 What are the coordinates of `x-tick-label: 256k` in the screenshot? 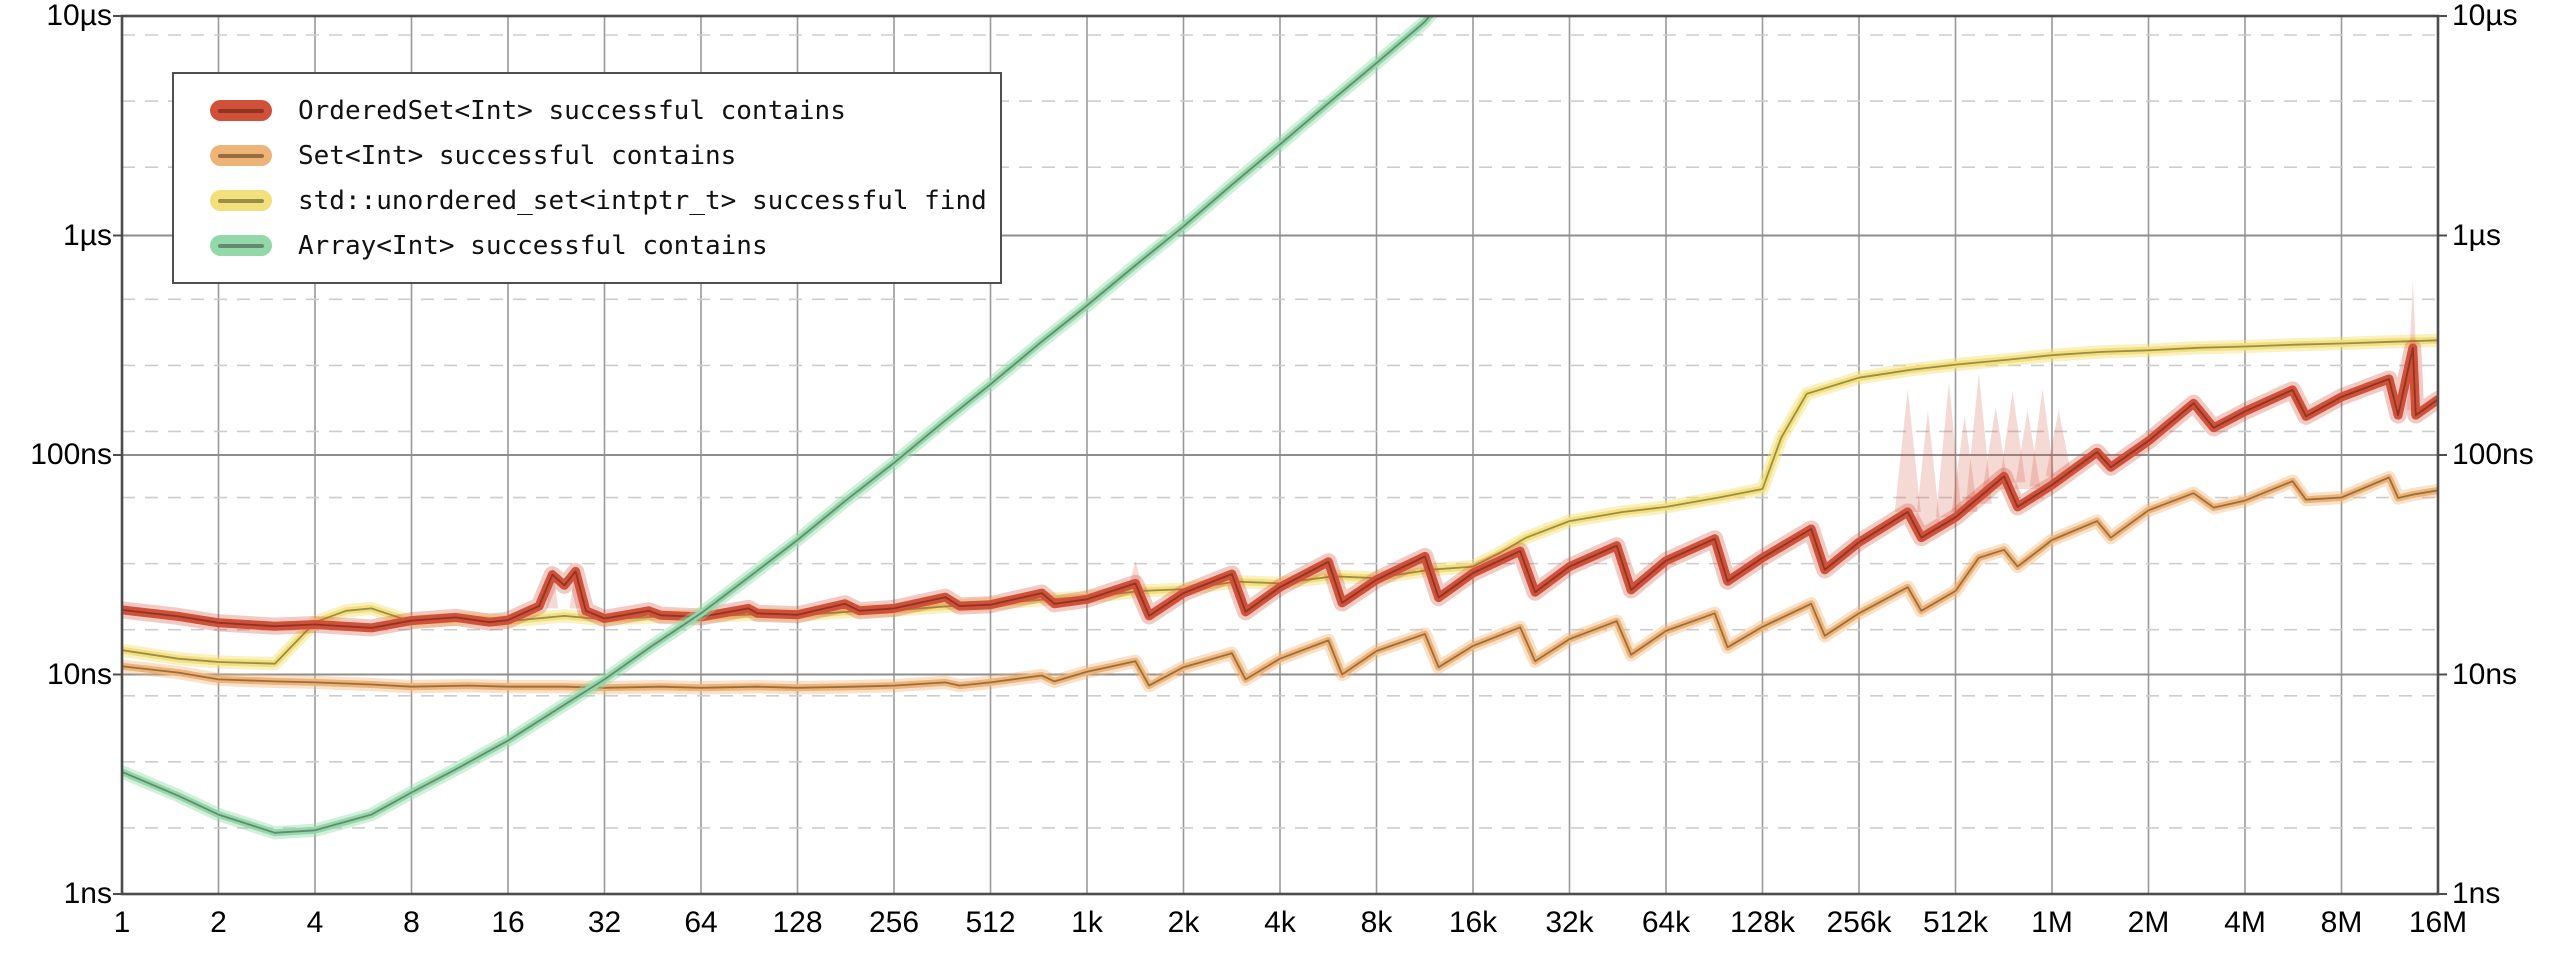 It's located at (1859, 922).